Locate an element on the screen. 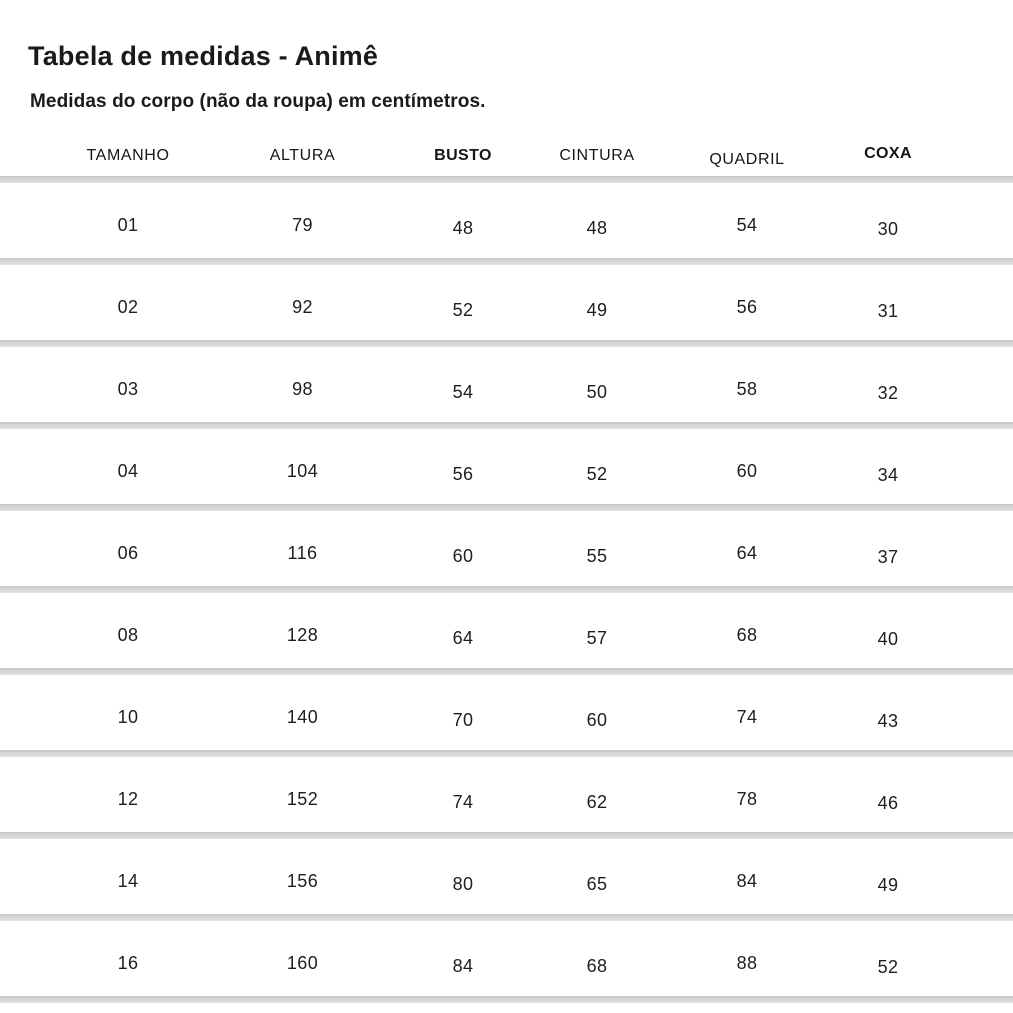  table-row-size-06: 06 116 60 55 64 37 is located at coordinates (506, 548).